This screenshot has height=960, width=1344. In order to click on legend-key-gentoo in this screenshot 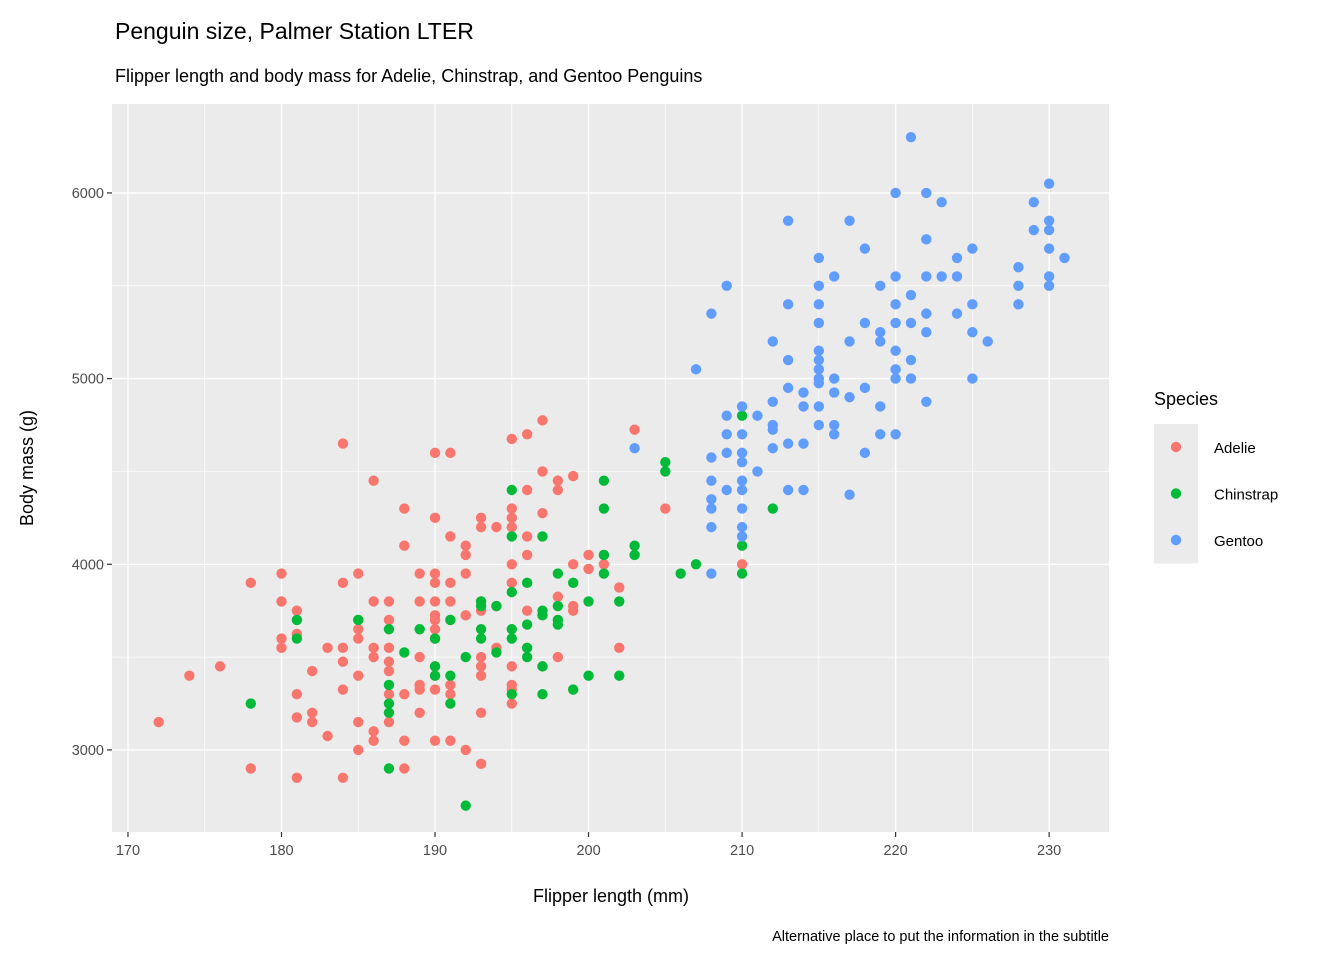, I will do `click(1176, 540)`.